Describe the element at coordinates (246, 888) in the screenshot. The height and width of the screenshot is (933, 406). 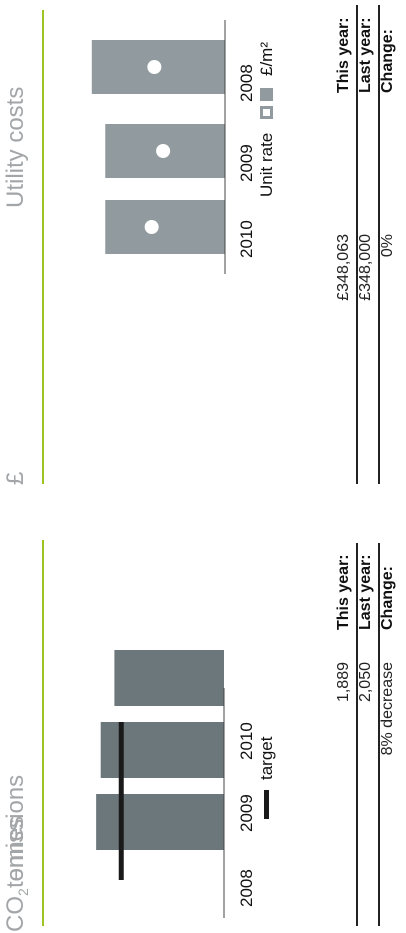
I see `co2-year-label-2008: 2008` at that location.